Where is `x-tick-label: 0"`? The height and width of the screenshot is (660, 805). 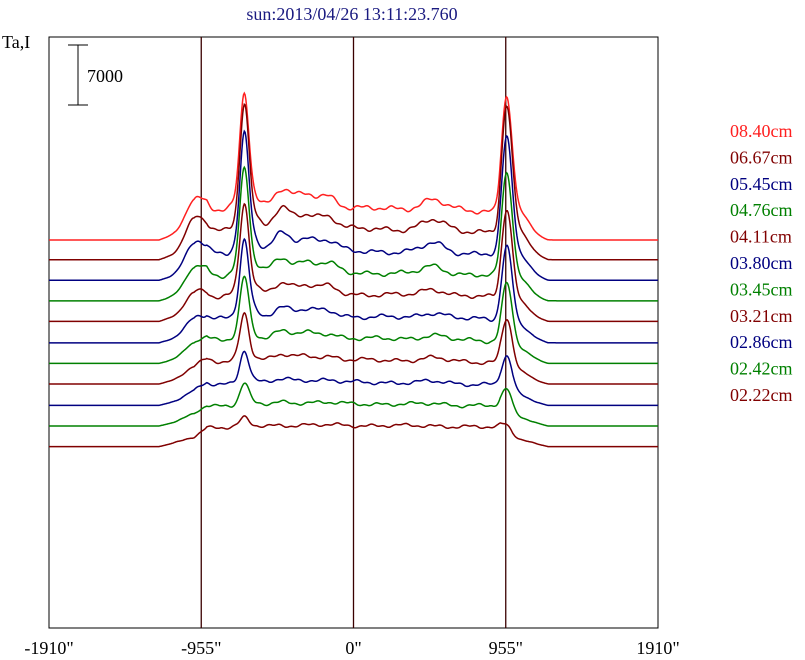
x-tick-label: 0" is located at coordinates (353, 648).